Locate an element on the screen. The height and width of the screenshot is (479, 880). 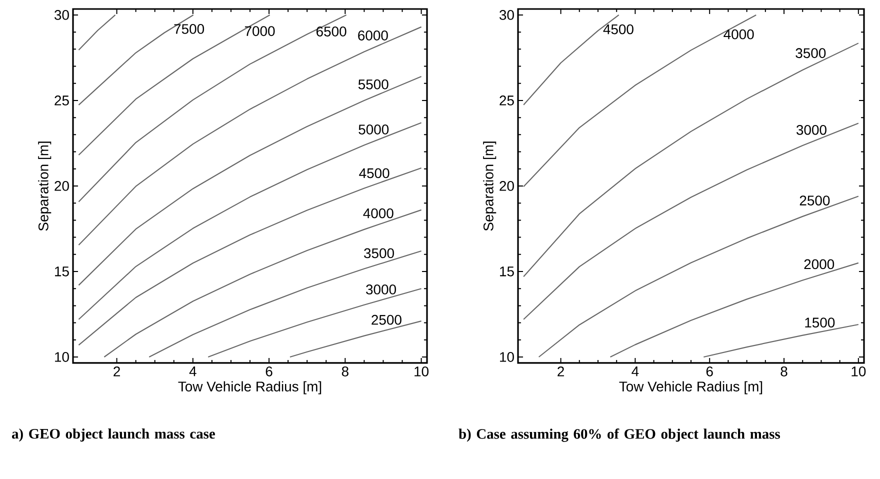
series-label: 5000 is located at coordinates (373, 129).